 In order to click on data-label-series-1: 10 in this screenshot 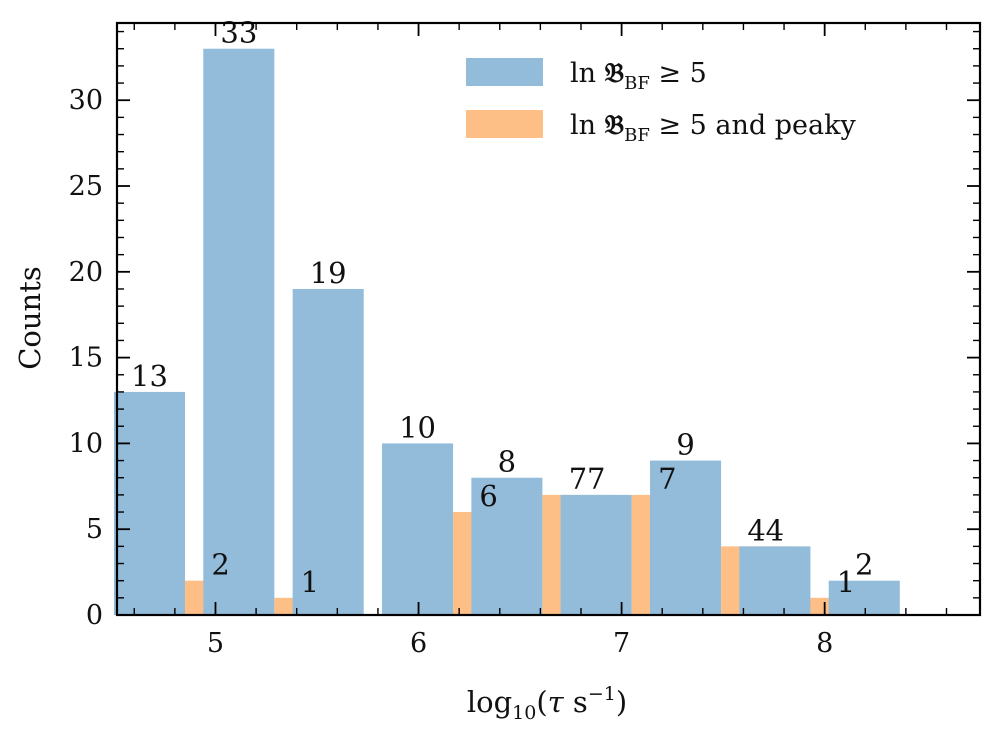, I will do `click(417, 427)`.